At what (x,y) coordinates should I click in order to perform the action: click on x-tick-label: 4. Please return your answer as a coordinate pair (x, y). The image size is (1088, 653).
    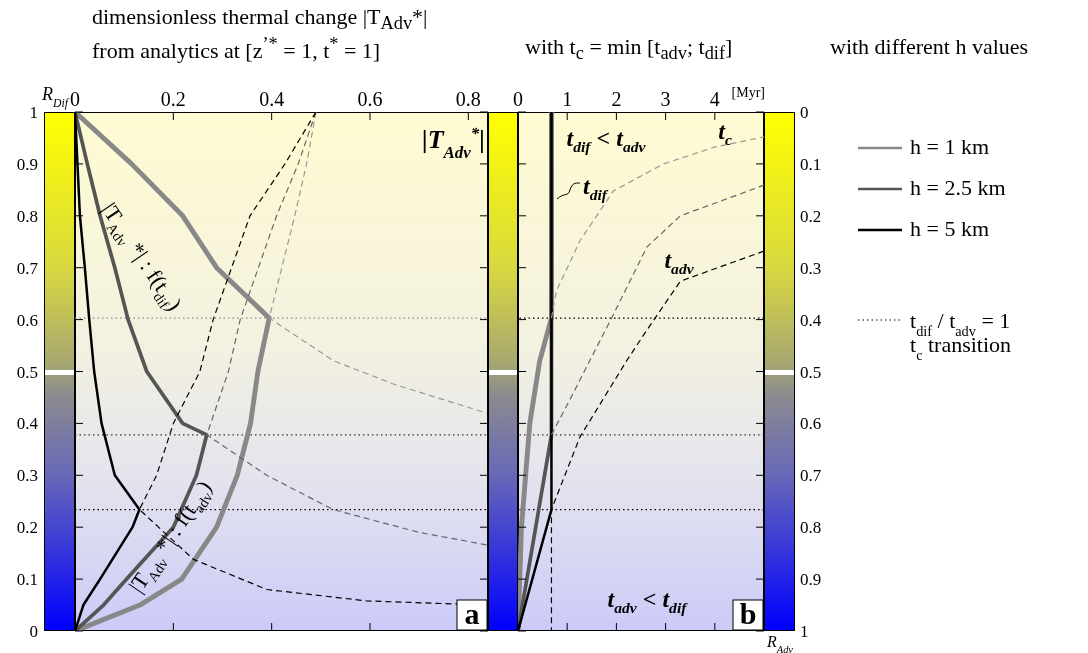
    Looking at the image, I should click on (714, 99).